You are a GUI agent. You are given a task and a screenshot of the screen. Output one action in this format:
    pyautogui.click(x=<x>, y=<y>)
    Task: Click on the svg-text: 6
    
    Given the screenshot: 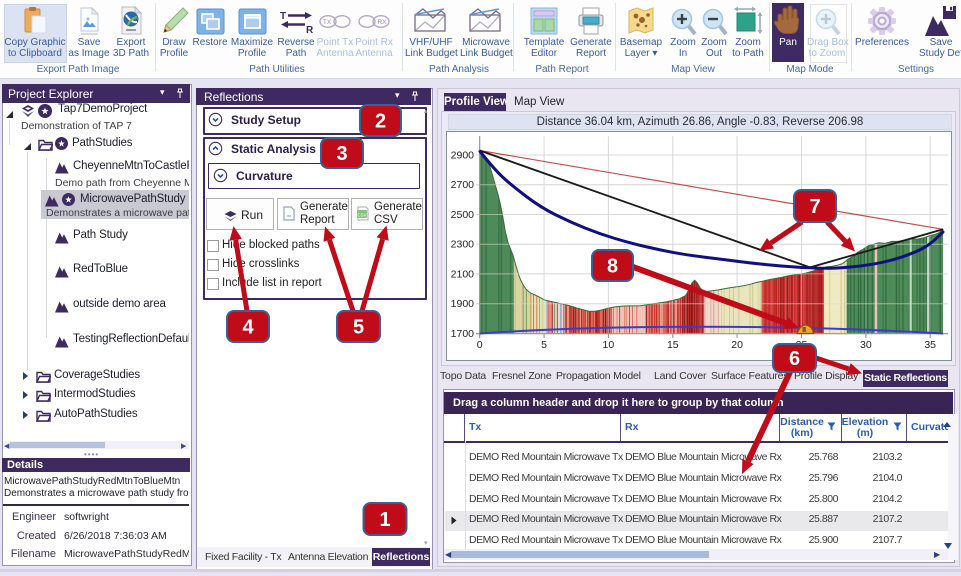 What is the action you would take?
    pyautogui.click(x=794, y=359)
    